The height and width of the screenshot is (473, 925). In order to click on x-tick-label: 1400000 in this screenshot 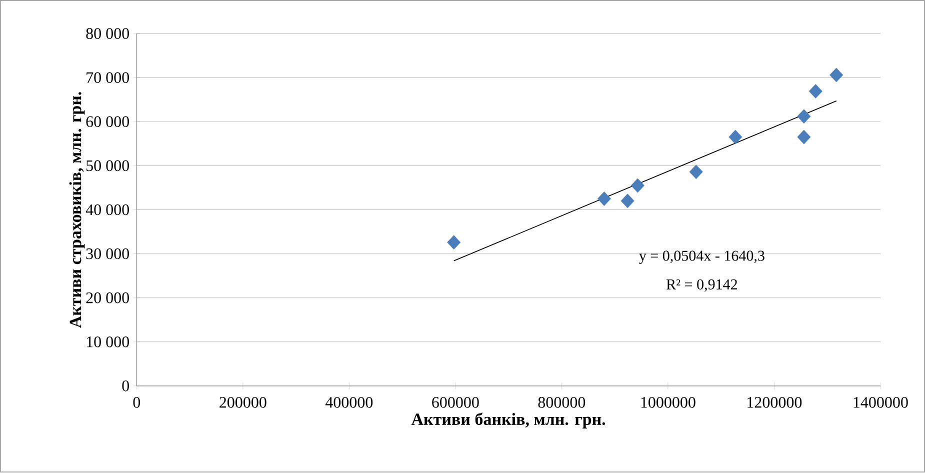, I will do `click(881, 402)`.